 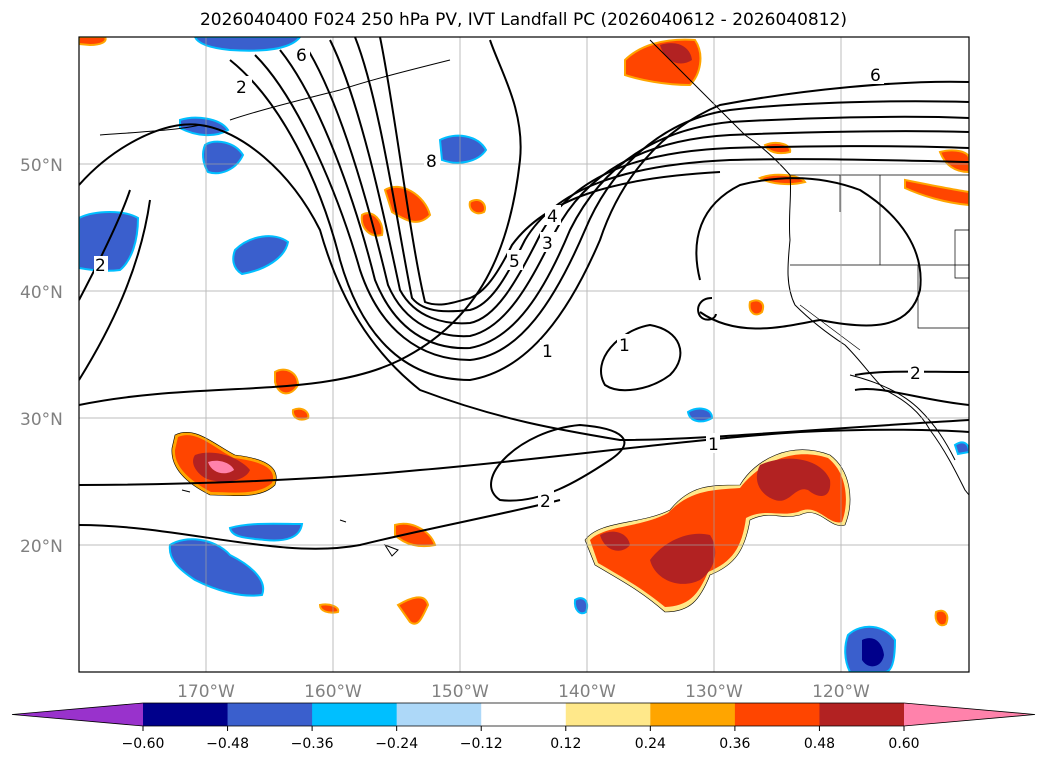 I want to click on lon-tick-label: 170°W, so click(x=206, y=692).